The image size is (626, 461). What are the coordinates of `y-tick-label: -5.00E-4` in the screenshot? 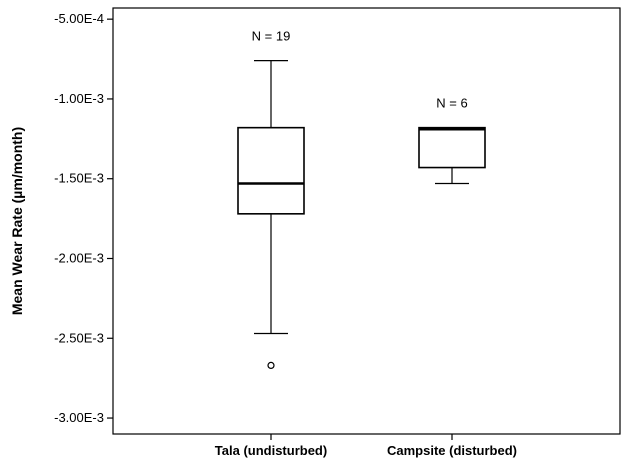 It's located at (79, 18).